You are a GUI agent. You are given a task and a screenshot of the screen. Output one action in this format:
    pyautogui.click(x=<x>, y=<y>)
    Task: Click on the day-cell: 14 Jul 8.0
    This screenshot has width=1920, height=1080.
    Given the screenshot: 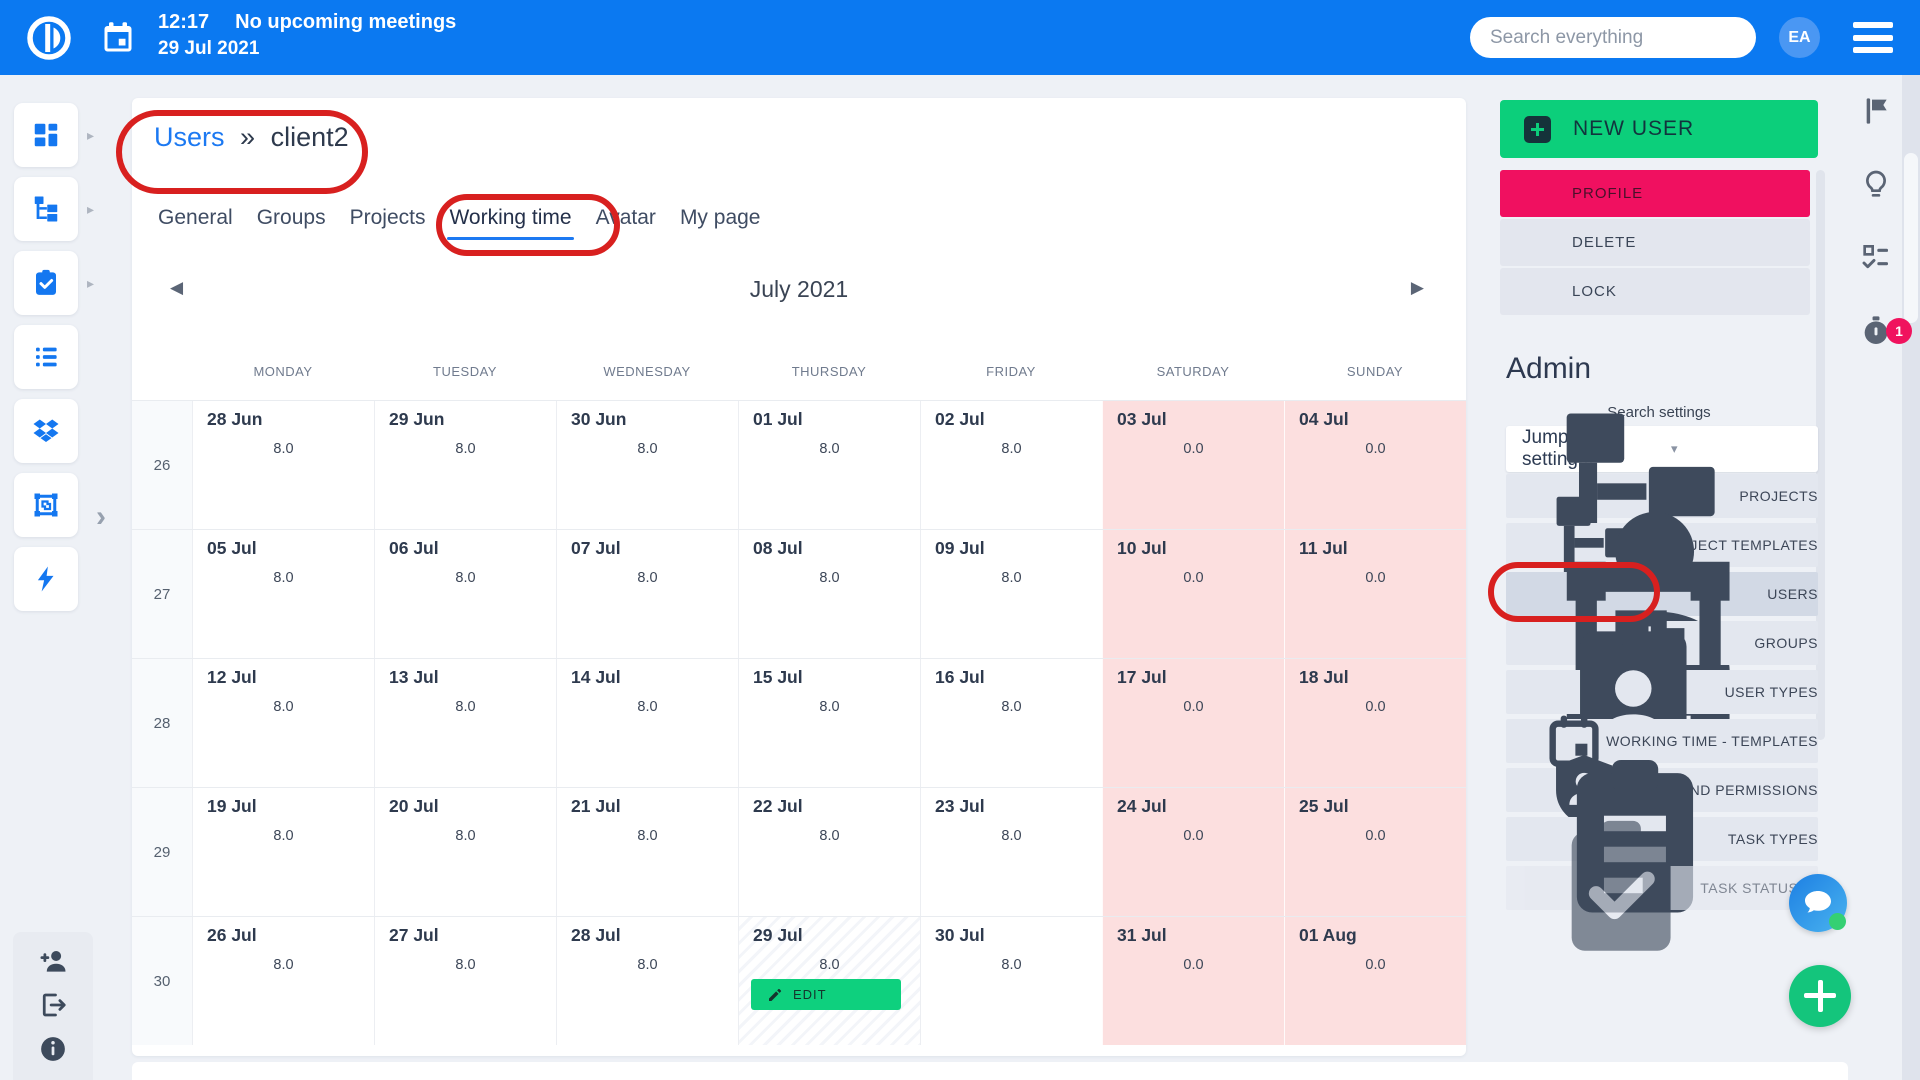 What is the action you would take?
    pyautogui.click(x=647, y=723)
    